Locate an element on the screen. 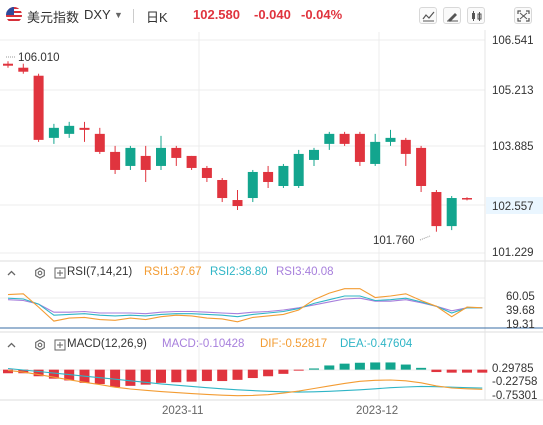  dif-line is located at coordinates (245, 383).